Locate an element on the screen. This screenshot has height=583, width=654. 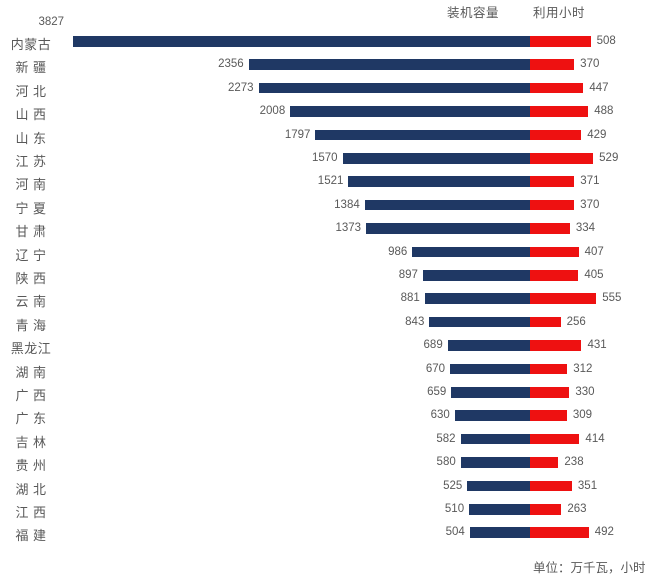
hours-value-label: 405 is located at coordinates (594, 275).